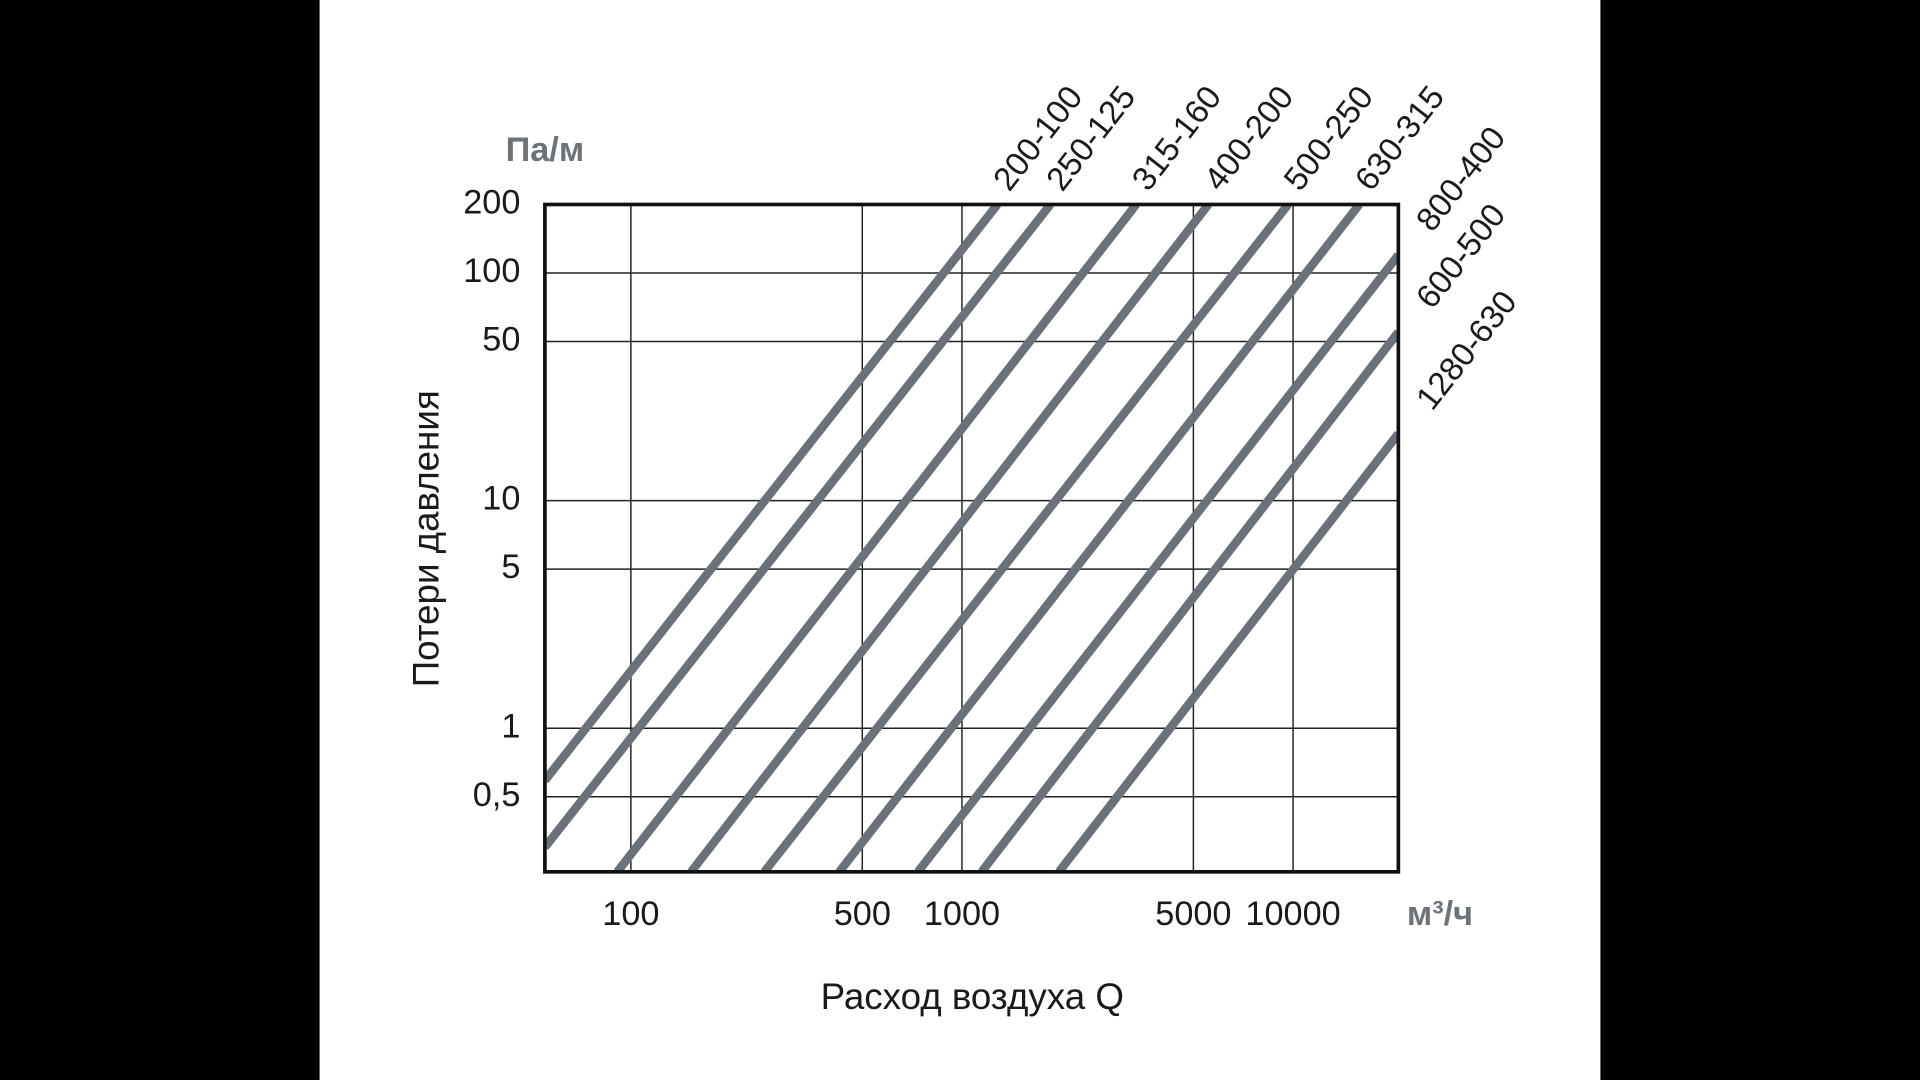 The width and height of the screenshot is (1920, 1080). I want to click on y-tick-label: 0,5, so click(497, 795).